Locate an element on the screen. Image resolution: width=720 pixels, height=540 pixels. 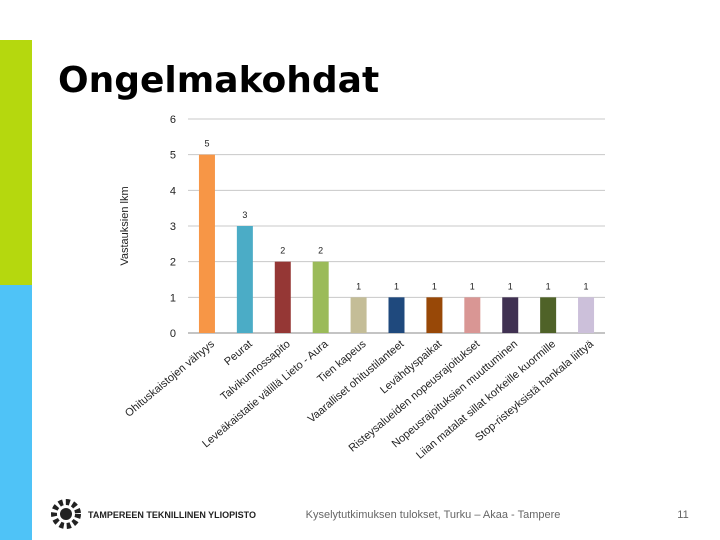
x-tick-label: Liian matalat sillat korkeille kuormille is located at coordinates (486, 400).